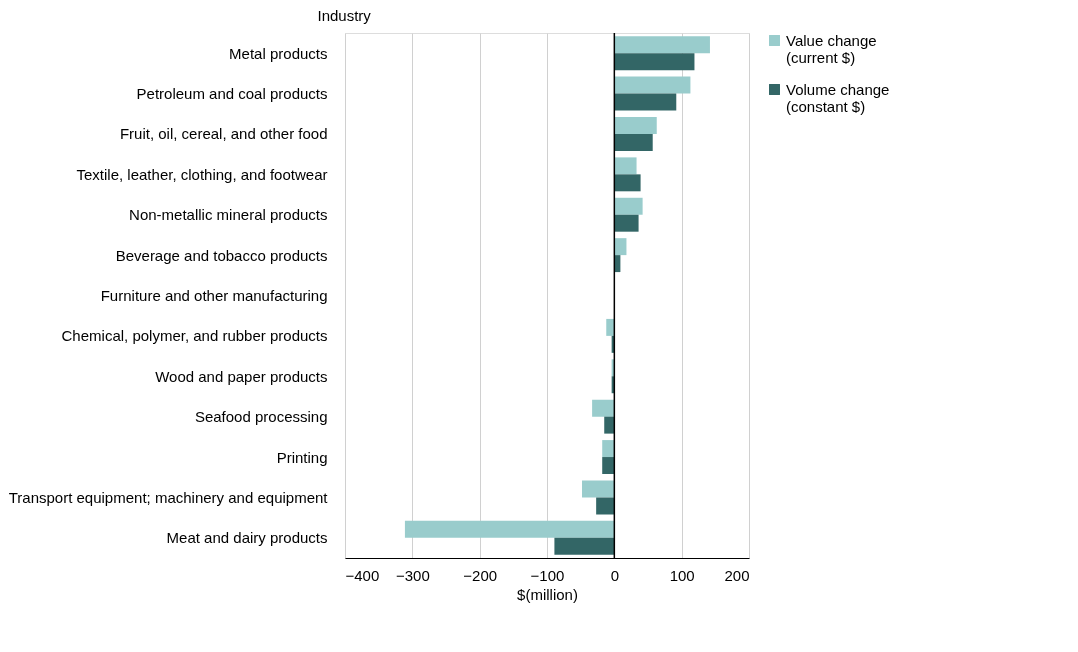  Describe the element at coordinates (232, 94) in the screenshot. I see `y-tick-label: Petroleum and coal products` at that location.